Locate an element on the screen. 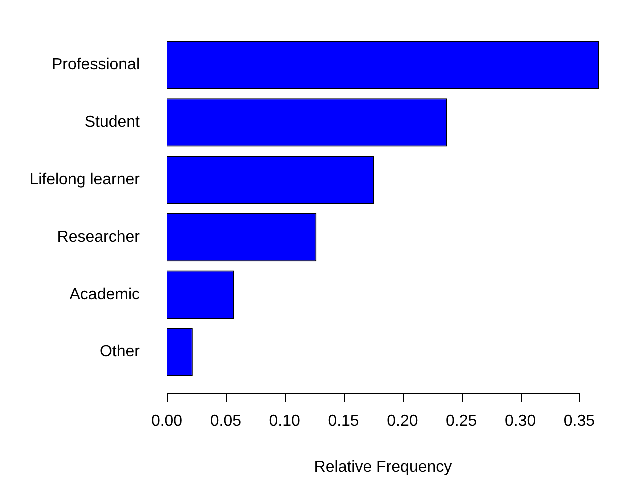 This screenshot has width=626, height=481. y-tick-label: Professional is located at coordinates (96, 65).